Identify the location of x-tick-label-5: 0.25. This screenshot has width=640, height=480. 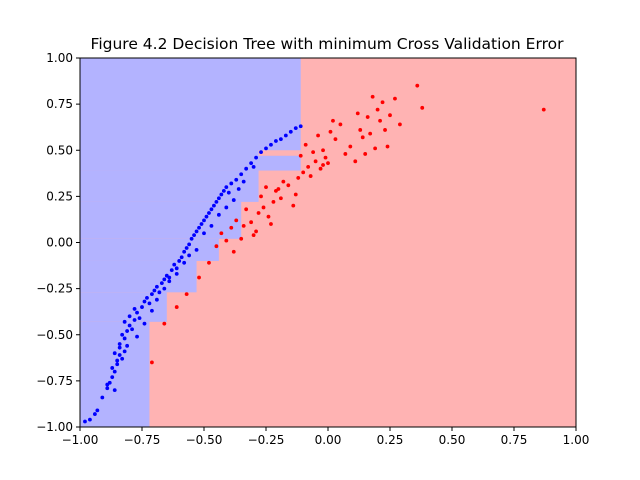
(390, 440).